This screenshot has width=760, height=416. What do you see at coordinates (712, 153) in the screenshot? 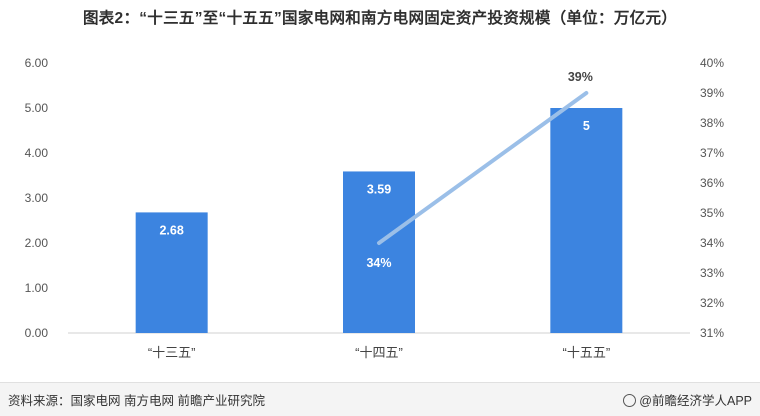
I see `y-right-tick-label: 37%` at bounding box center [712, 153].